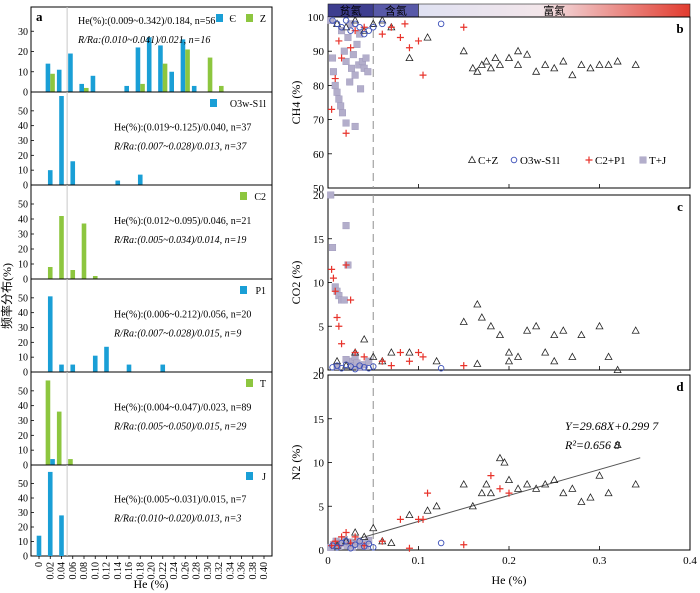  I want to click on y-tick-label: 30, so click(23, 421).